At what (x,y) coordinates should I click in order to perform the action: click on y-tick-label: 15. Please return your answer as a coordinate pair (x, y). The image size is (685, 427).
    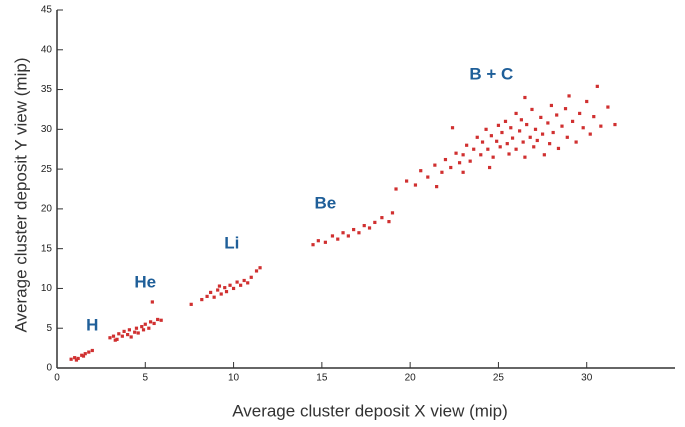
    Looking at the image, I should click on (47, 248).